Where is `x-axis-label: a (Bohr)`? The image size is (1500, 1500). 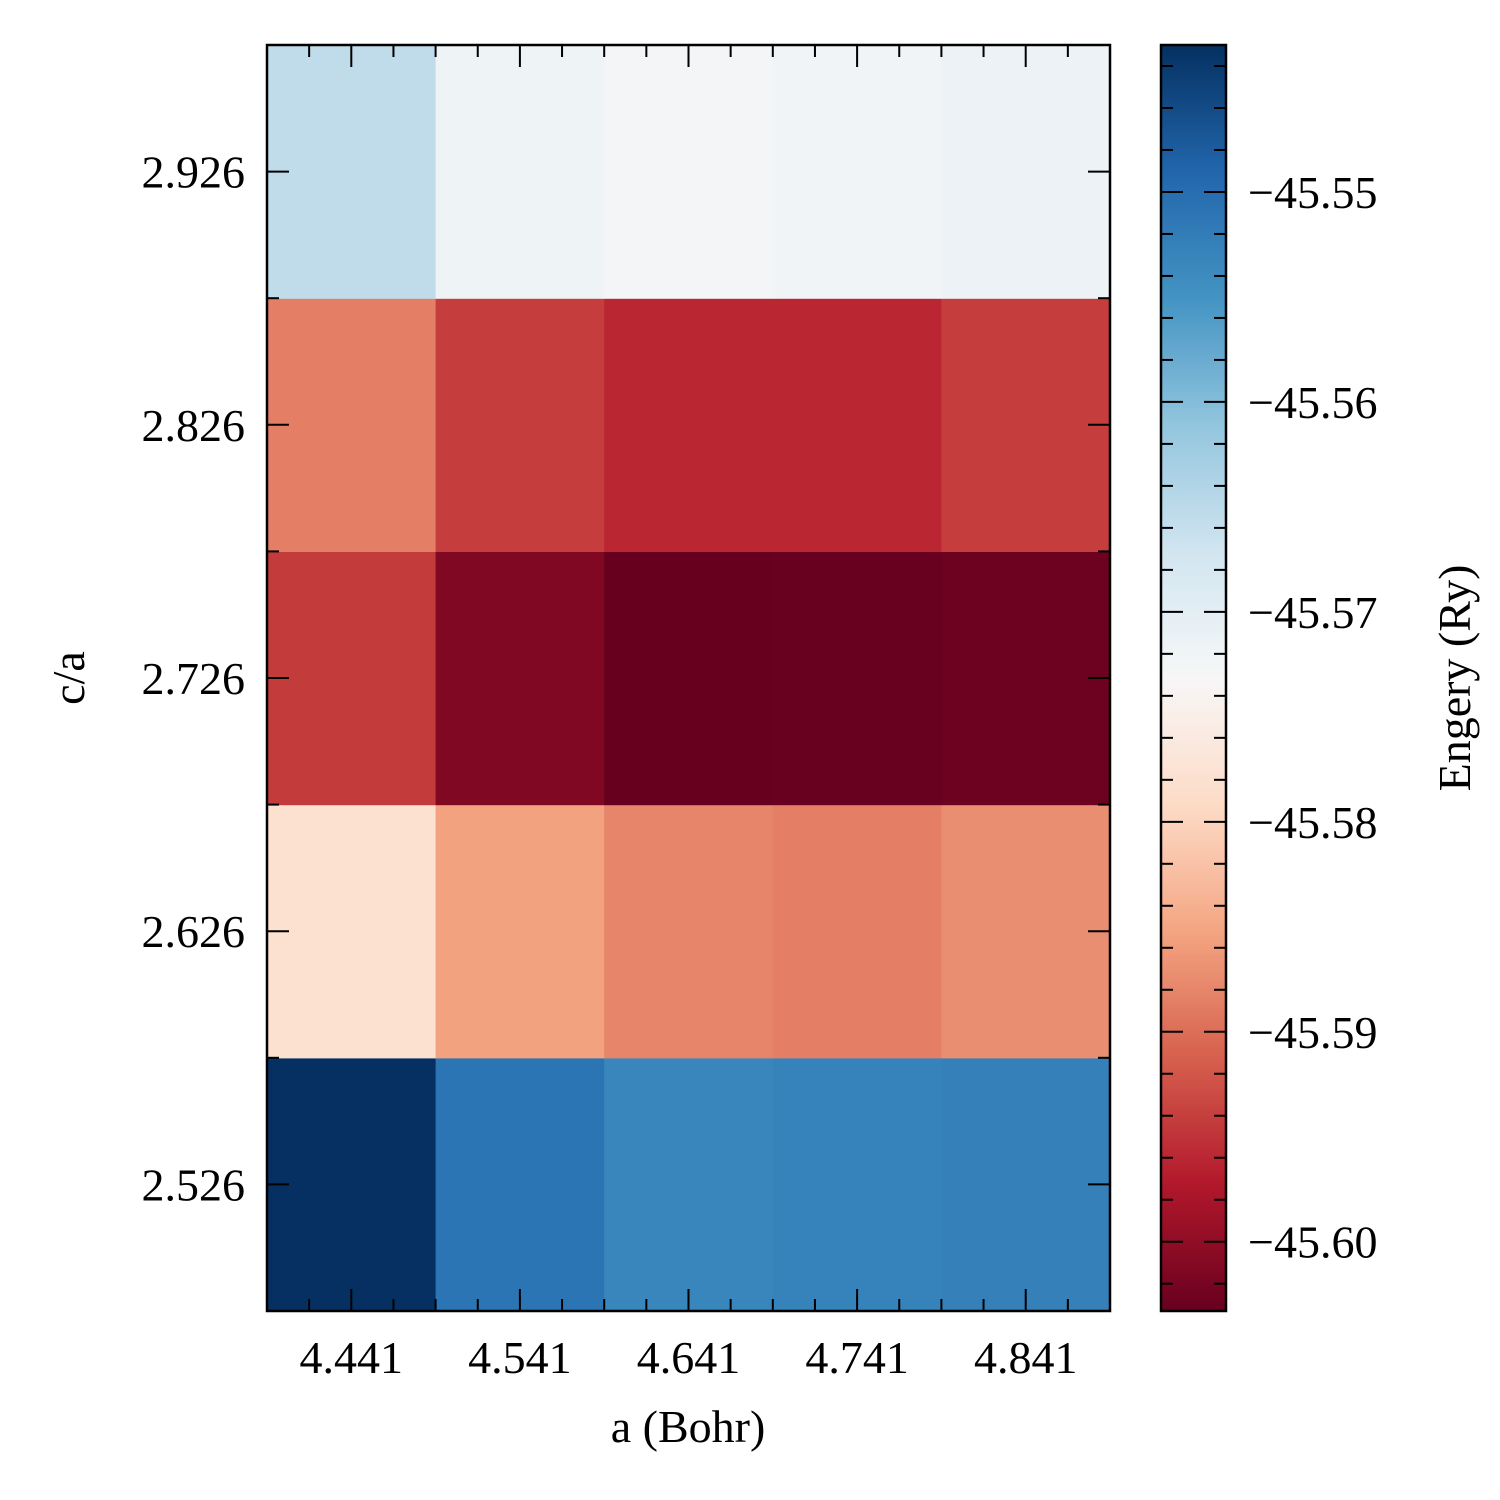 x-axis-label: a (Bohr) is located at coordinates (688, 1426).